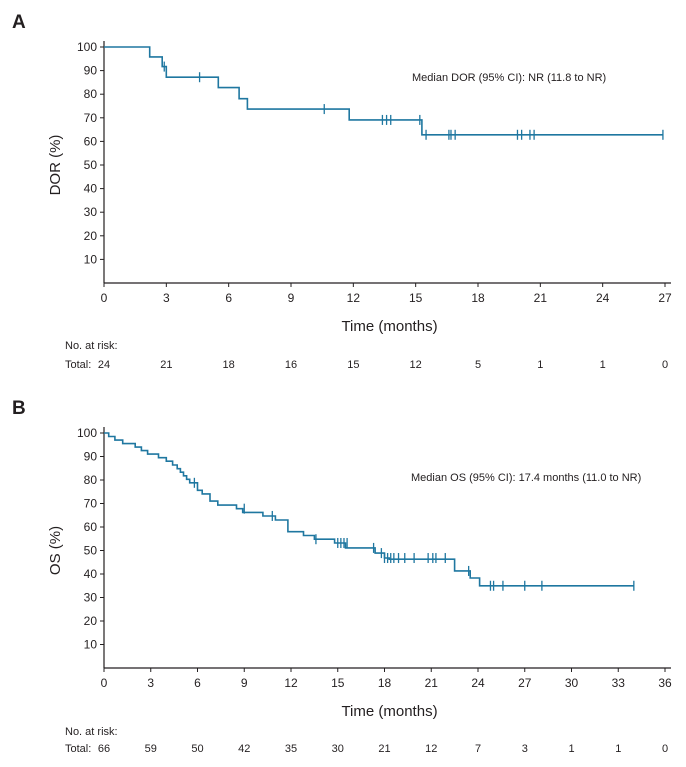  Describe the element at coordinates (91, 259) in the screenshot. I see `panel-a-y-tick-label: 10` at that location.